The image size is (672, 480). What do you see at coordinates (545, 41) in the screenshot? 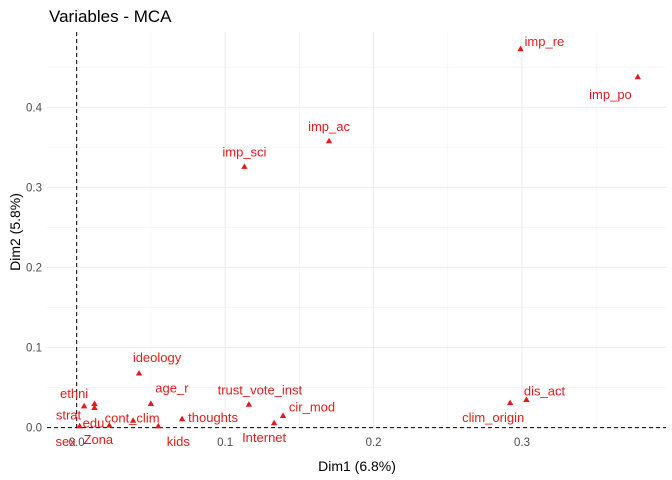
I see `point-label-imp-re: imp_re` at bounding box center [545, 41].